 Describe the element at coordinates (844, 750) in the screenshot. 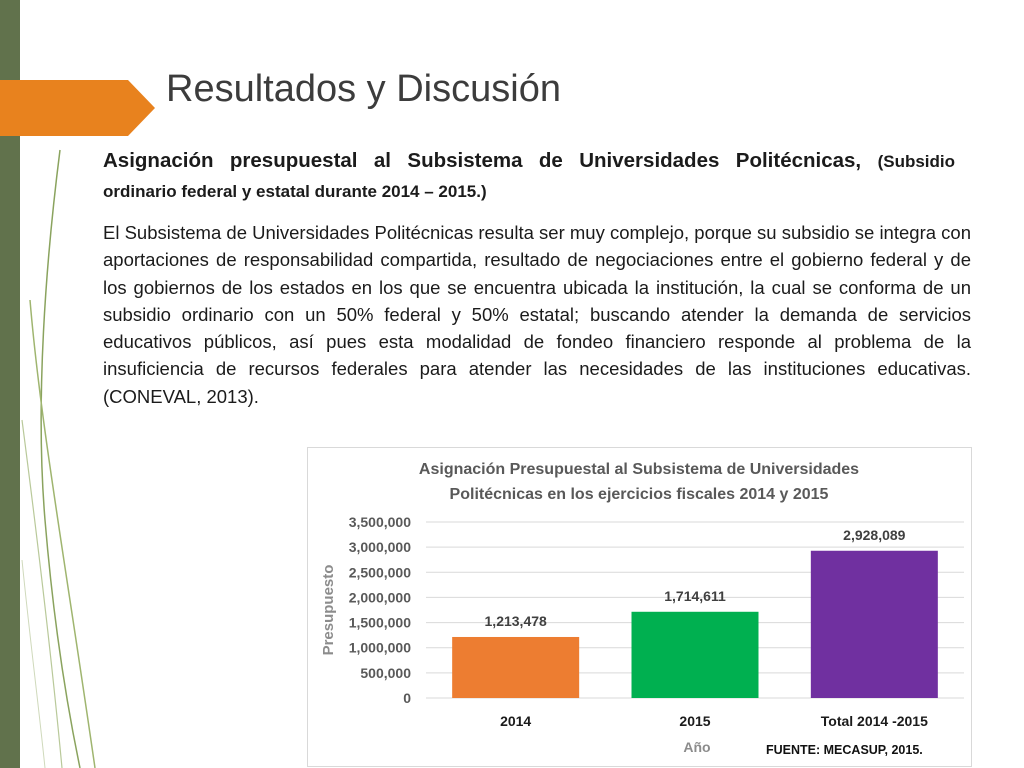

I see `source-note: FUENTE: MECASUP, 2015.` at that location.